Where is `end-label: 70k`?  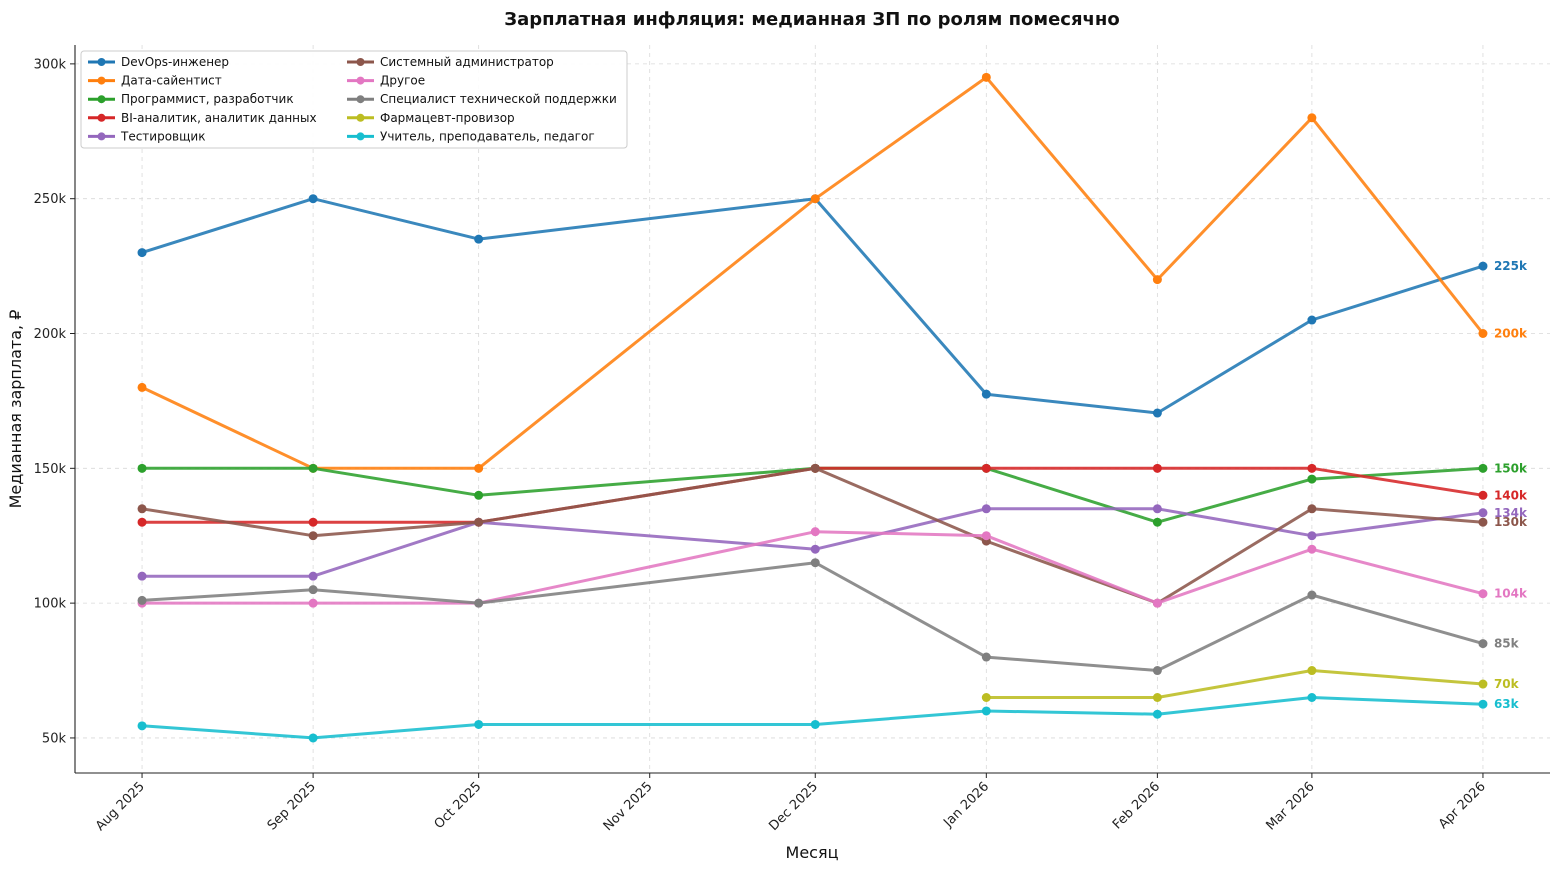 end-label: 70k is located at coordinates (1507, 684).